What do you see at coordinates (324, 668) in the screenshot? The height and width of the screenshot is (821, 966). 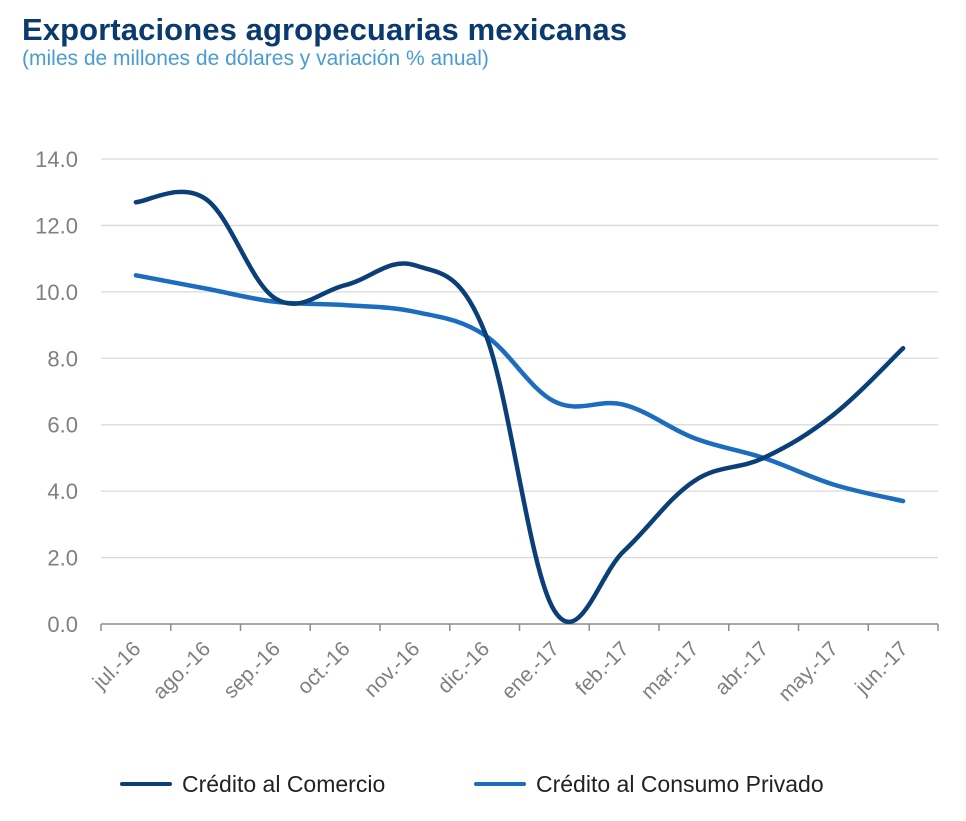 I see `x-tick-label: oct.-16` at bounding box center [324, 668].